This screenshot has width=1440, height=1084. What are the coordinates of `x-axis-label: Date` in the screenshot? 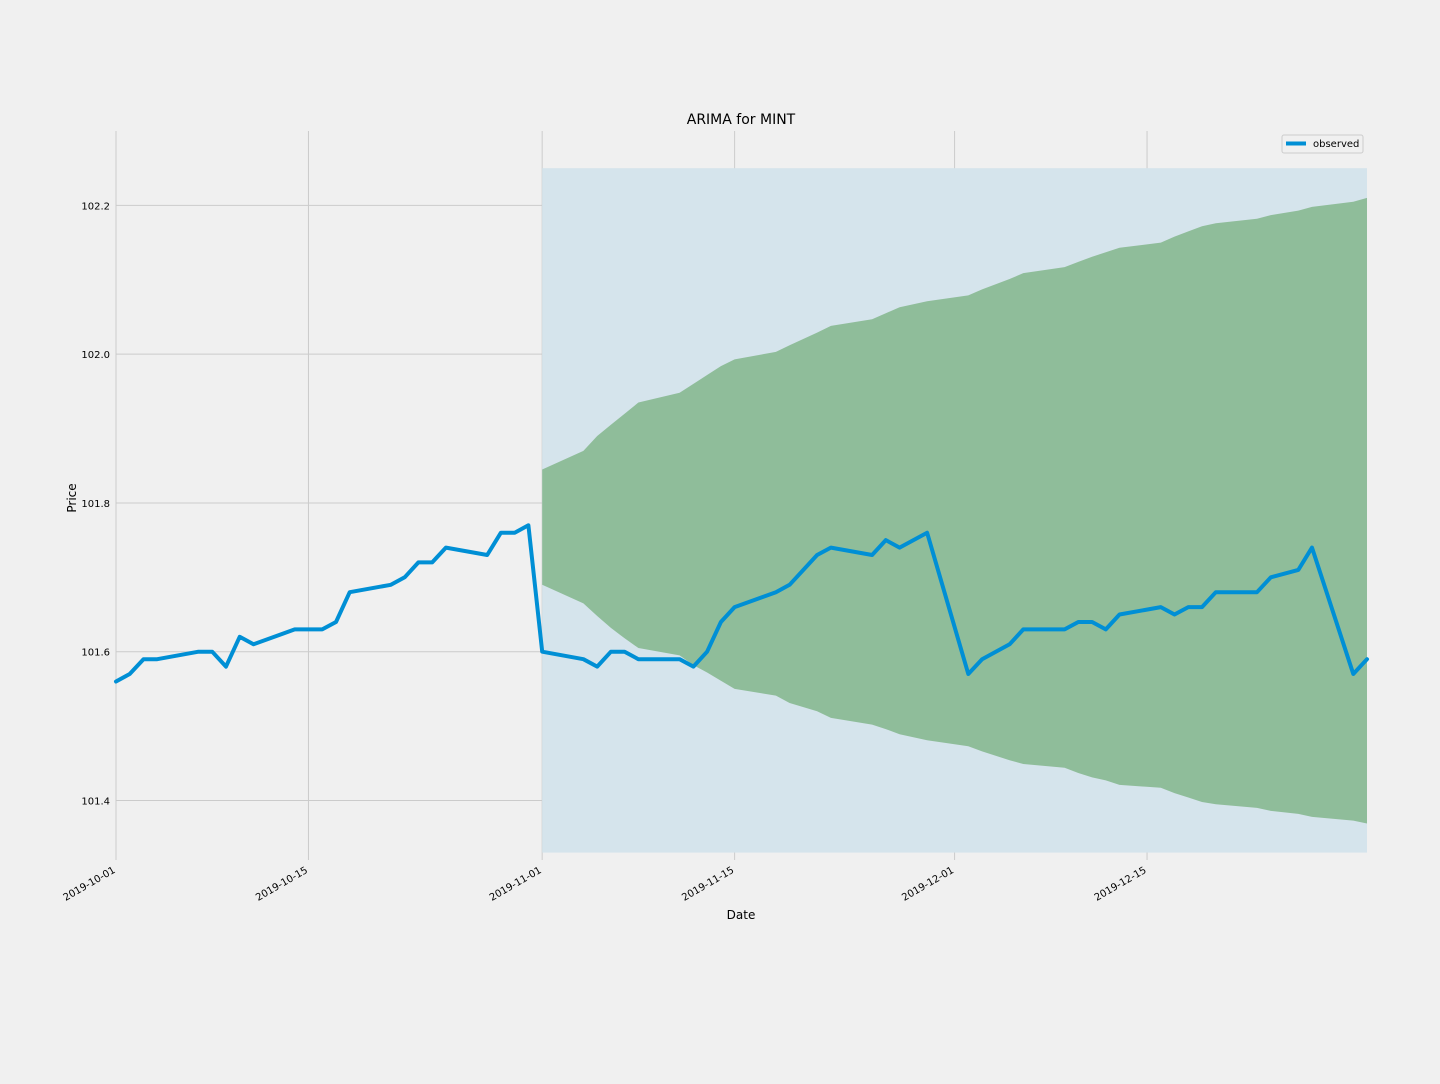 It's located at (741, 915).